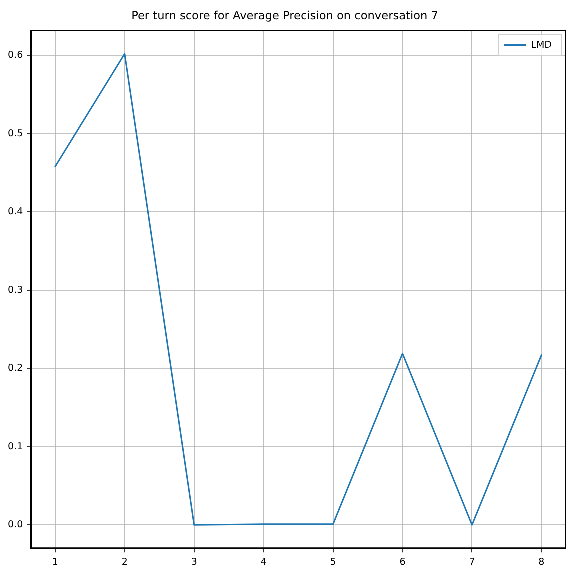  What do you see at coordinates (16, 290) in the screenshot?
I see `y-tick-label: 0.3` at bounding box center [16, 290].